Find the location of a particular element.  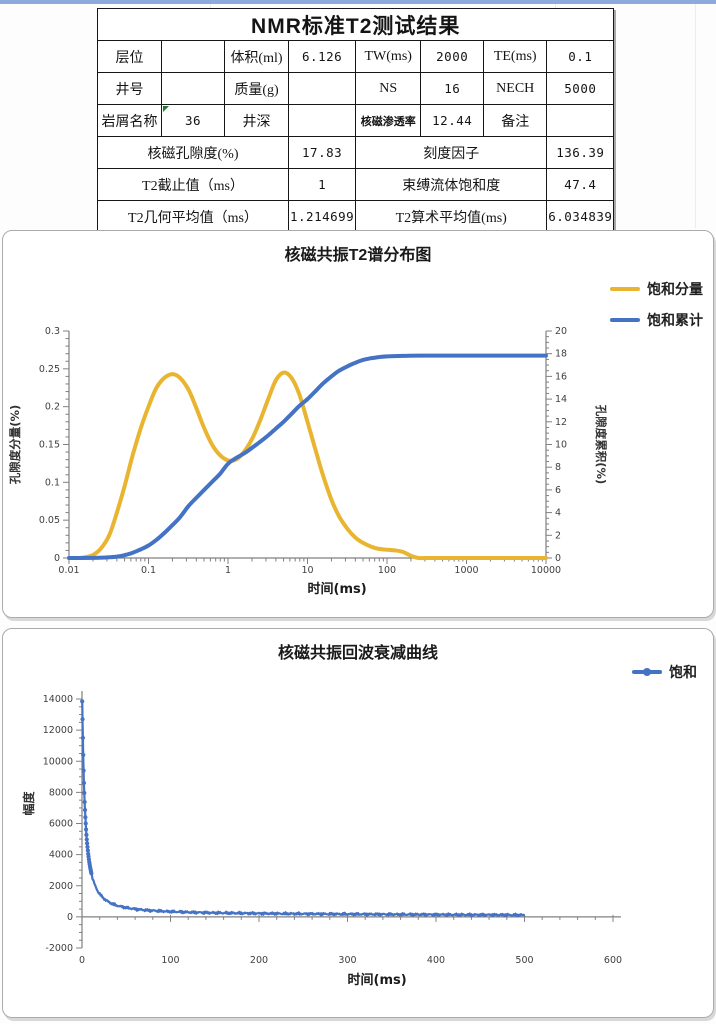

table-cell-r2c3: 质量(g) is located at coordinates (256, 88).